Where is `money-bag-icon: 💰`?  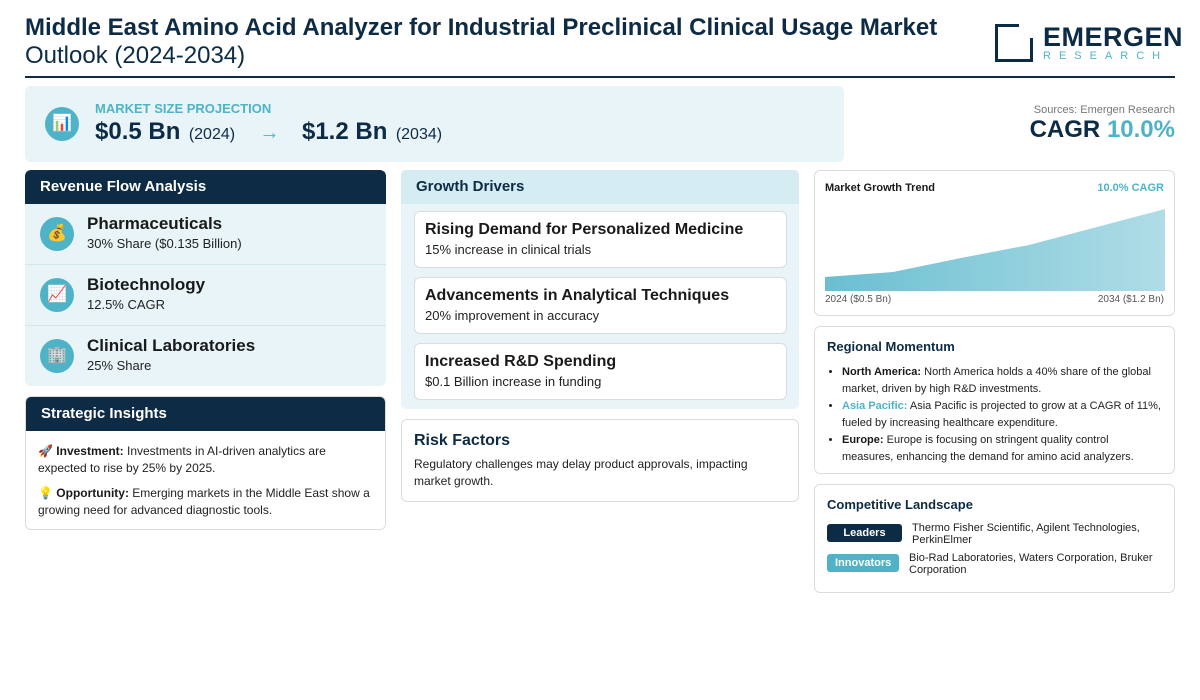 money-bag-icon: 💰 is located at coordinates (57, 234).